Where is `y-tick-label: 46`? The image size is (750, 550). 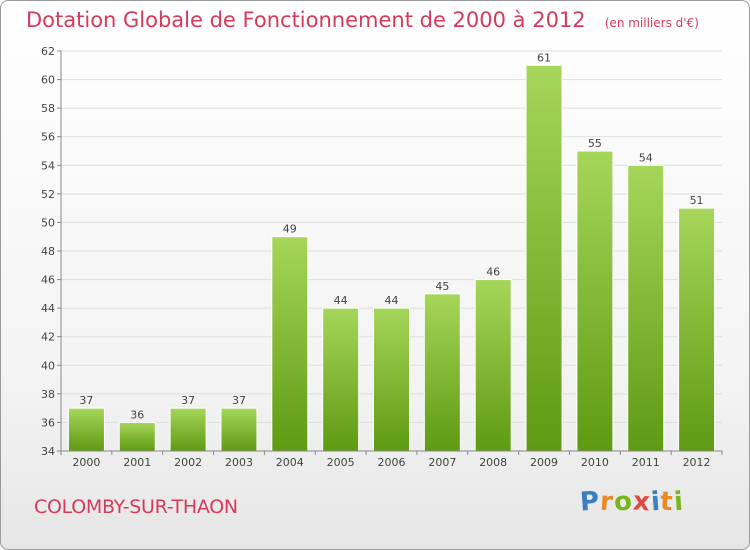 y-tick-label: 46 is located at coordinates (48, 280).